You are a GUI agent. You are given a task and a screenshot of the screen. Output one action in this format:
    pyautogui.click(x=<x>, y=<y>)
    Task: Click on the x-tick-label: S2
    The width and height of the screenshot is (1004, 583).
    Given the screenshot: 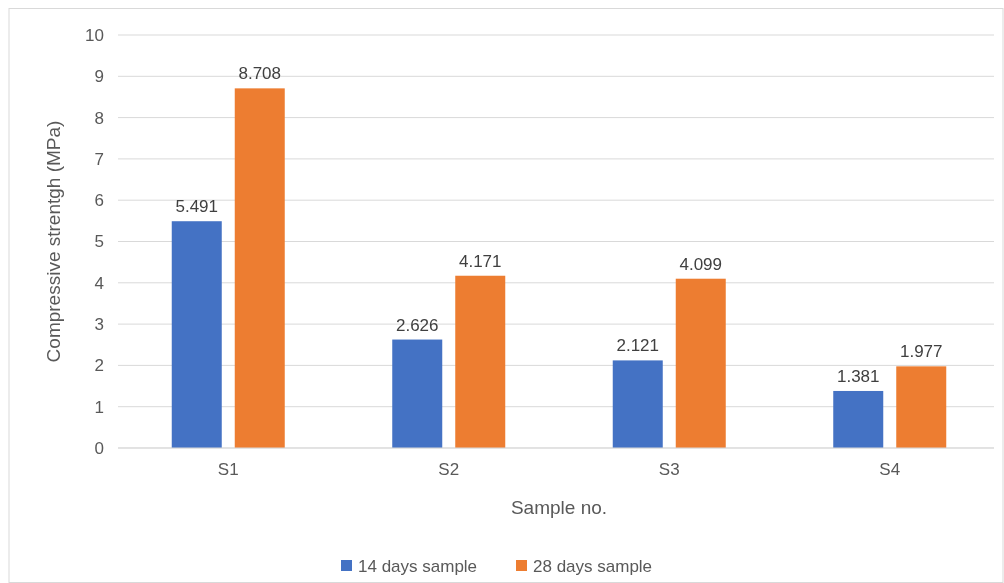 What is the action you would take?
    pyautogui.click(x=449, y=469)
    